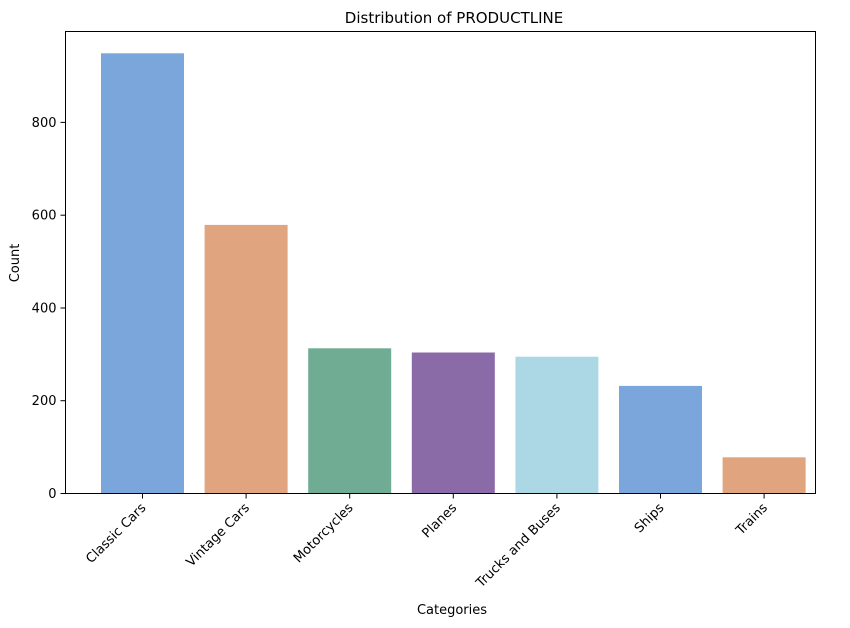  Describe the element at coordinates (452, 610) in the screenshot. I see `x-axis-label: Categories` at that location.